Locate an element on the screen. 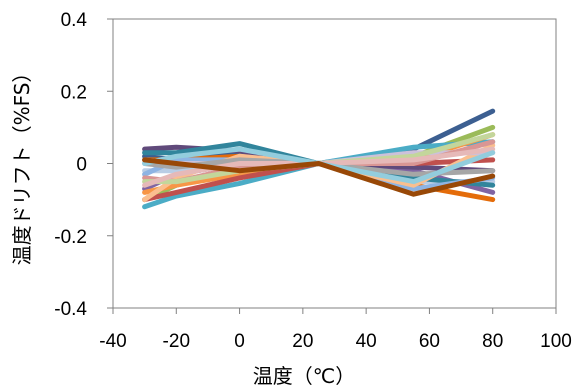  y-tick-label: 0 is located at coordinates (81, 165).